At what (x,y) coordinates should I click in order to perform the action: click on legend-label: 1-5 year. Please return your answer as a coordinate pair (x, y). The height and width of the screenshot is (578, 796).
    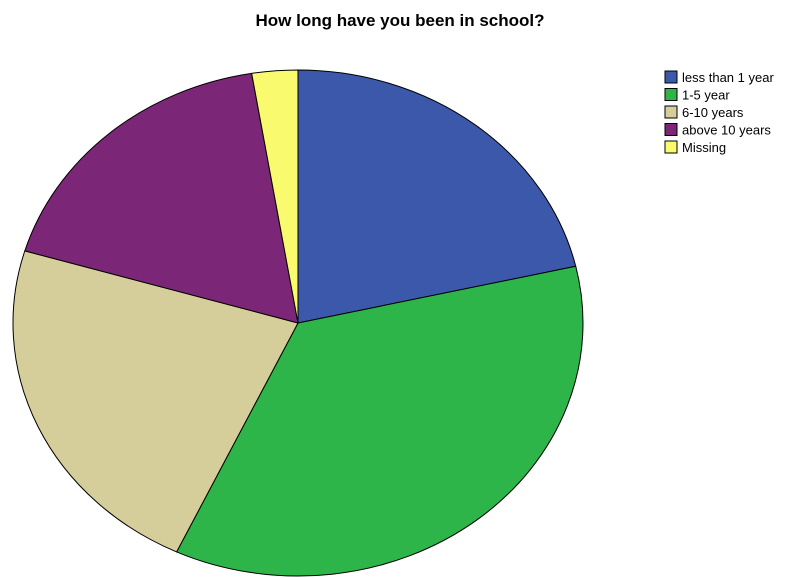
    Looking at the image, I should click on (706, 95).